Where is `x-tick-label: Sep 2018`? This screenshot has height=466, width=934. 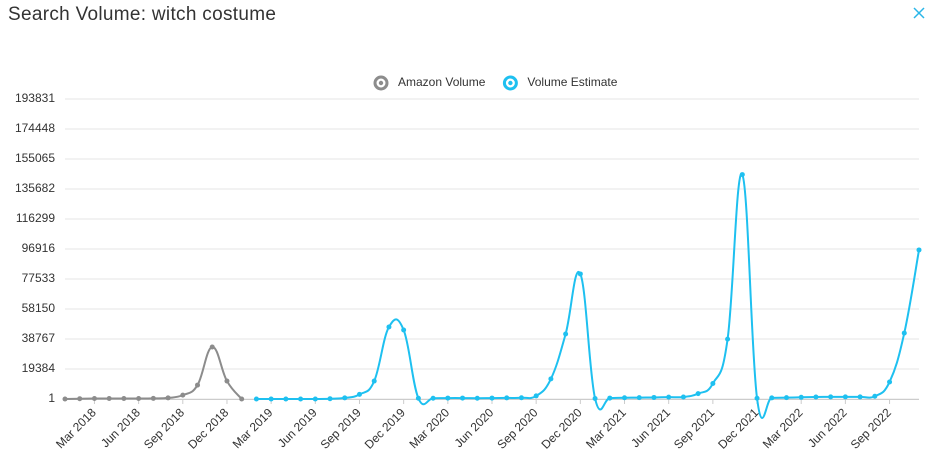
x-tick-label: Sep 2018 is located at coordinates (164, 428).